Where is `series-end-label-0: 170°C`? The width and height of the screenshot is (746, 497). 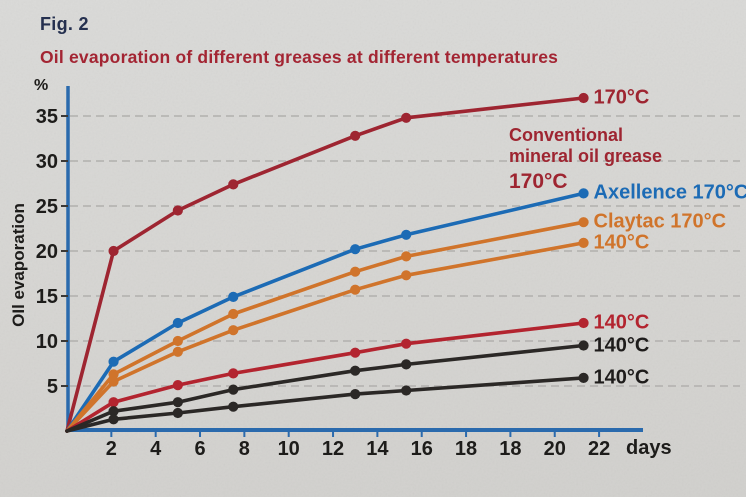
series-end-label-0: 170°C is located at coordinates (621, 97).